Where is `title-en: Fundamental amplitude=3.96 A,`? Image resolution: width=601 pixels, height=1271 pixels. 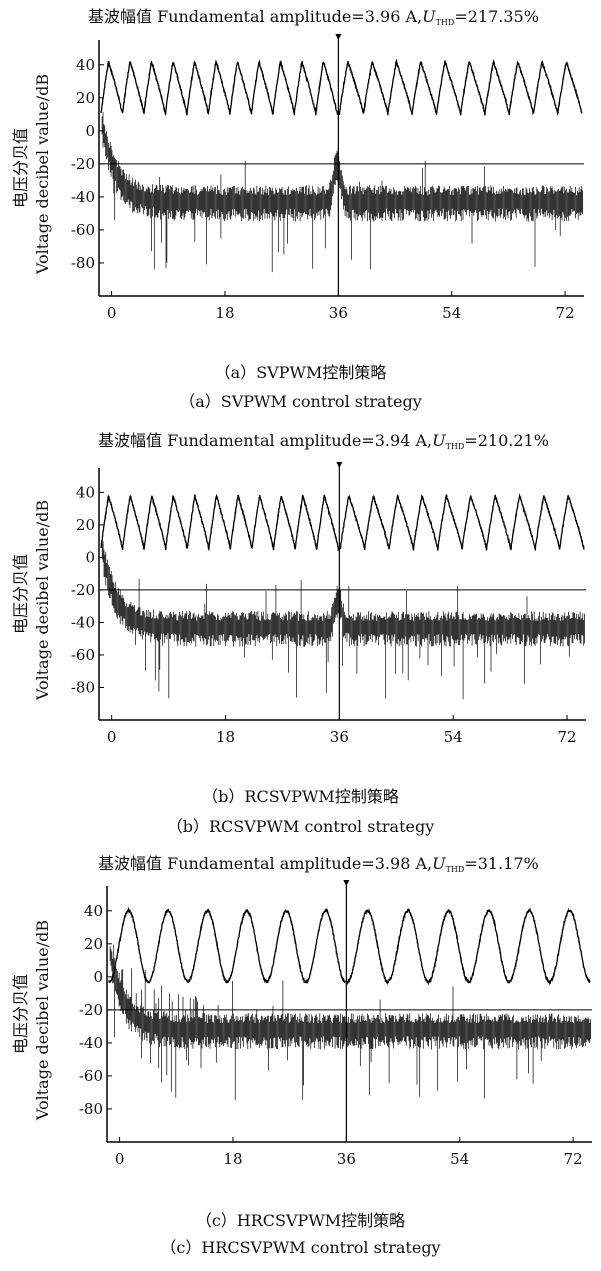
title-en: Fundamental amplitude=3.96 A, is located at coordinates (289, 16).